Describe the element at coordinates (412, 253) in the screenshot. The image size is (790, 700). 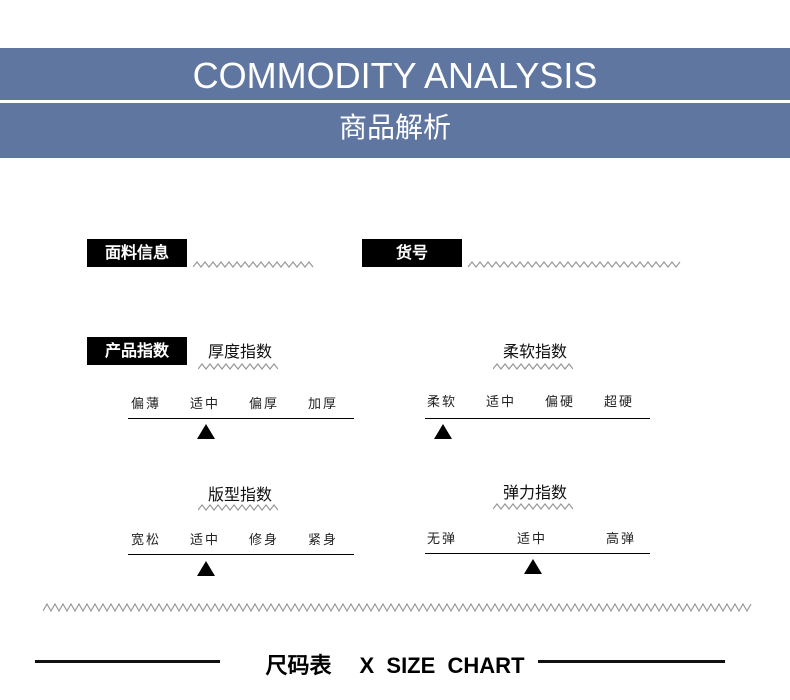
I see `item-no-tag: 货号` at that location.